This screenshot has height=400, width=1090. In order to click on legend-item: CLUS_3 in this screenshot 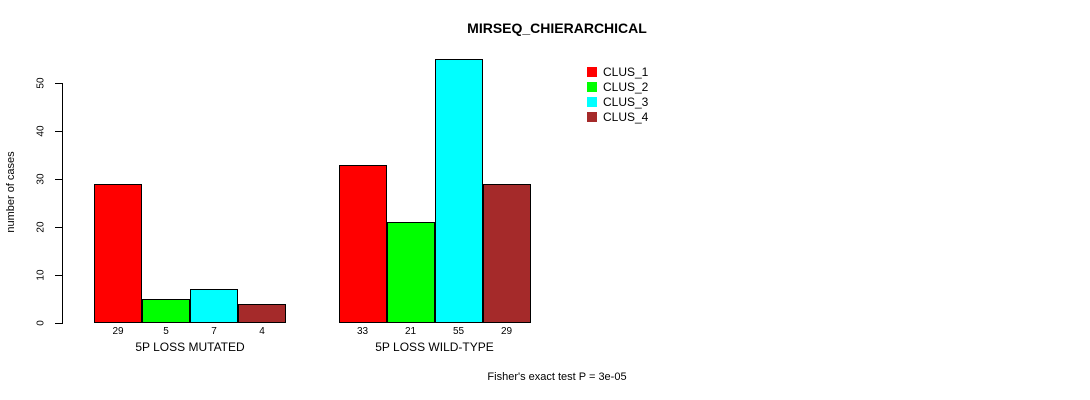, I will do `click(617, 101)`.